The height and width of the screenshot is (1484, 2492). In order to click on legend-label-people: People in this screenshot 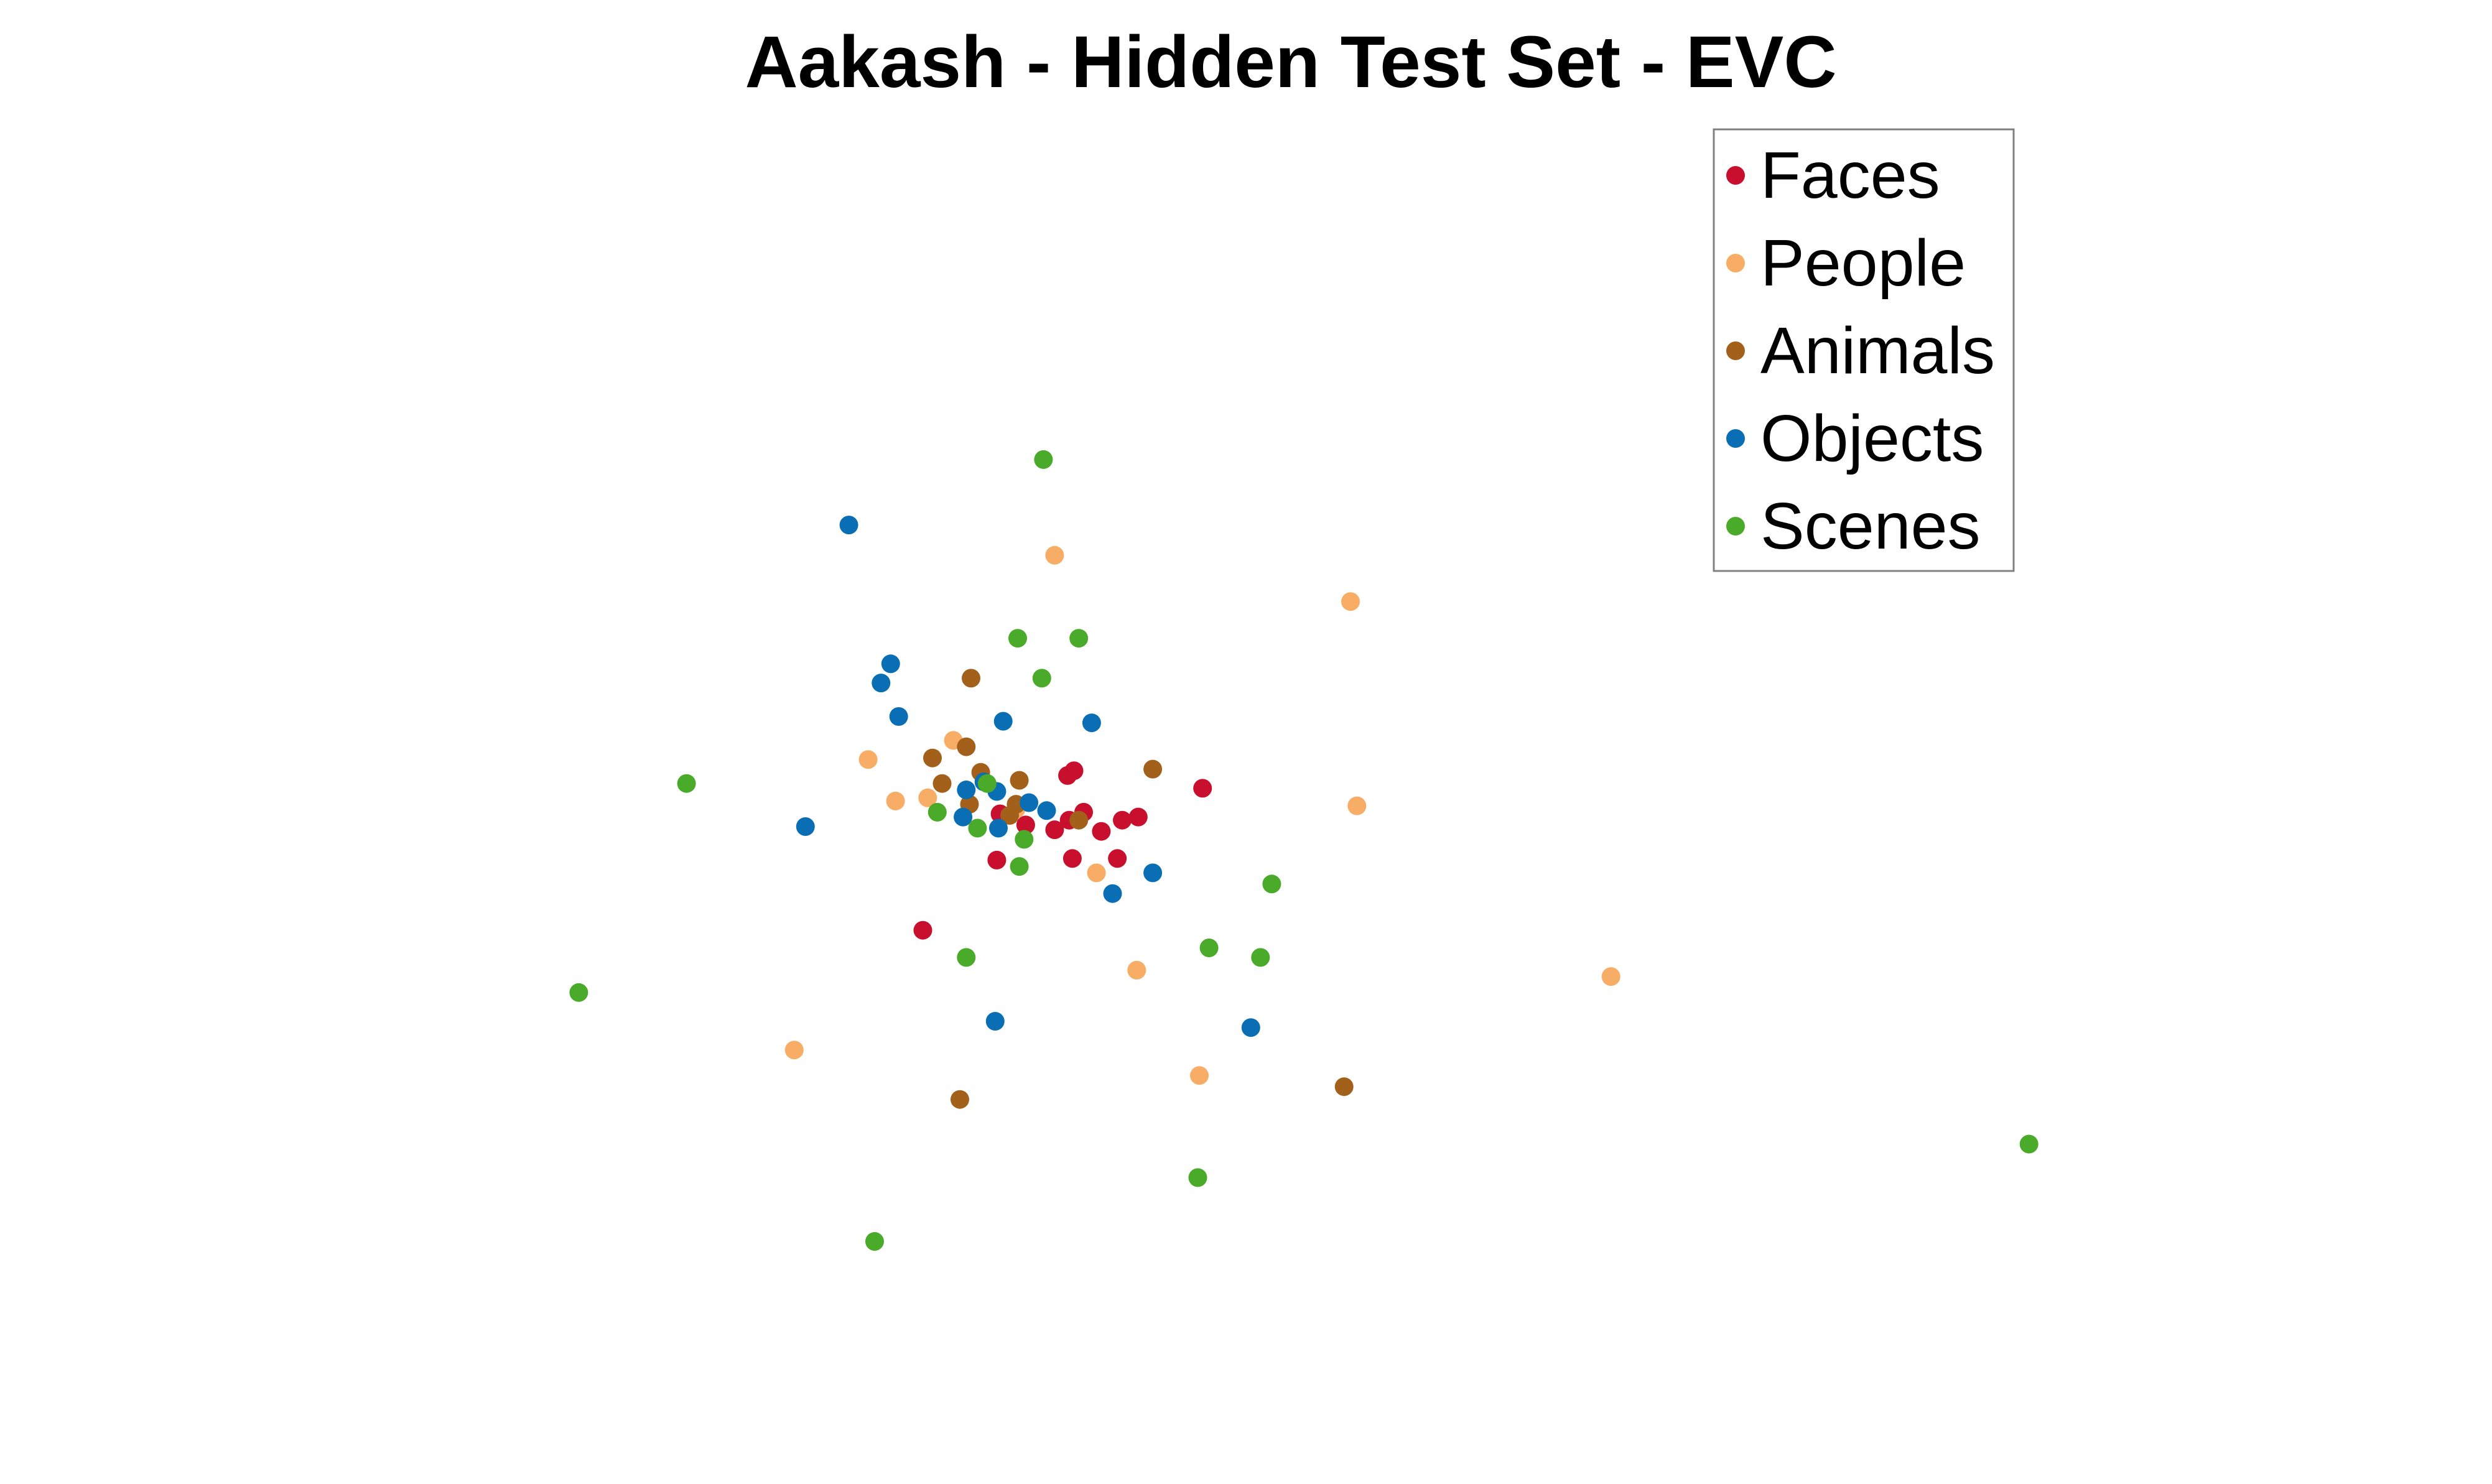, I will do `click(1863, 263)`.